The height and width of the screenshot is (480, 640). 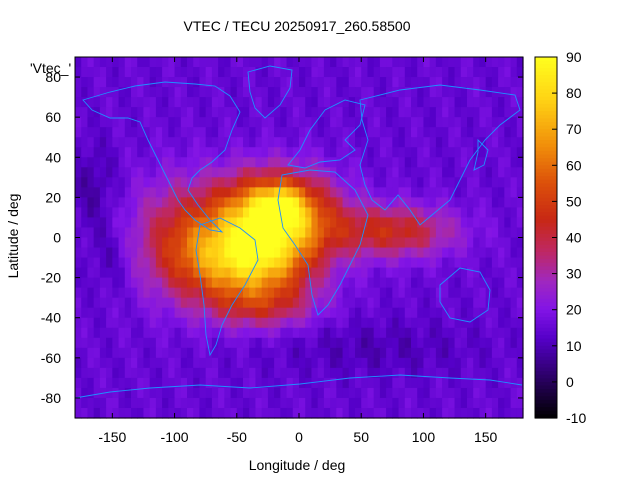 What do you see at coordinates (51, 278) in the screenshot?
I see `y-tick-label: -20` at bounding box center [51, 278].